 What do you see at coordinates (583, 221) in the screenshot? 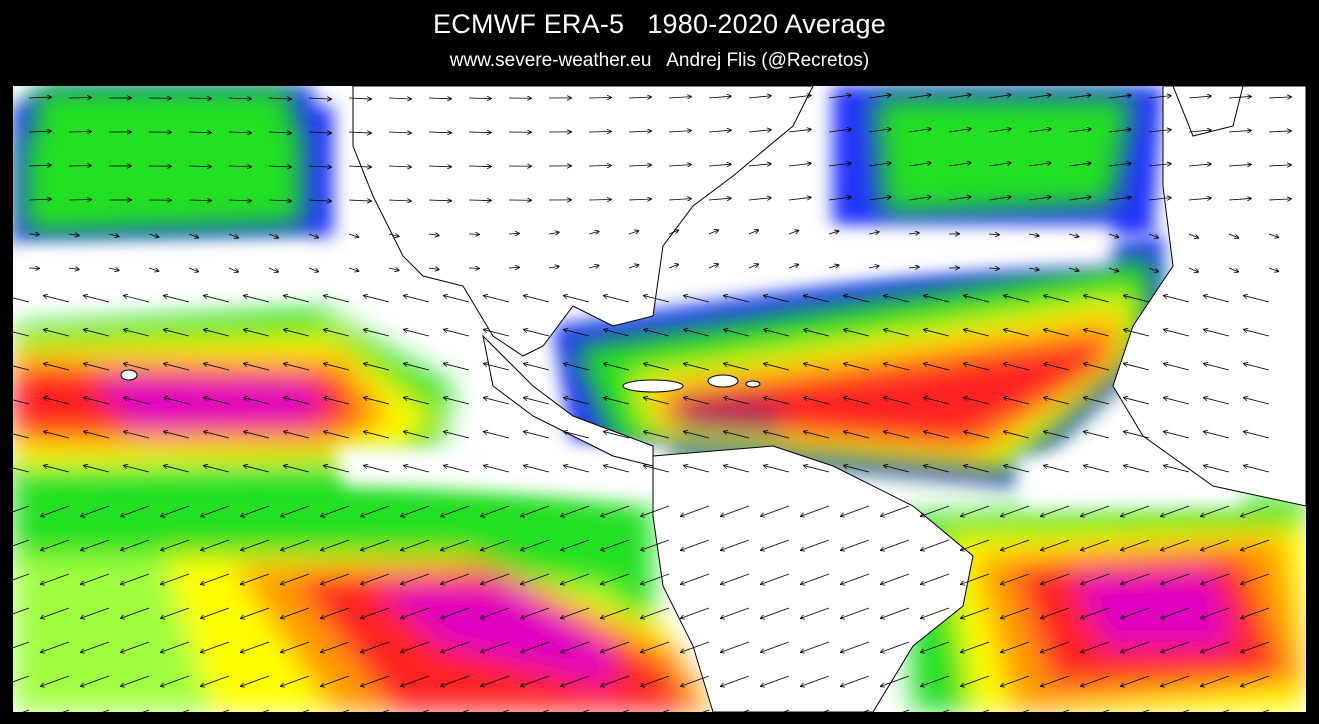
I see `north-america` at bounding box center [583, 221].